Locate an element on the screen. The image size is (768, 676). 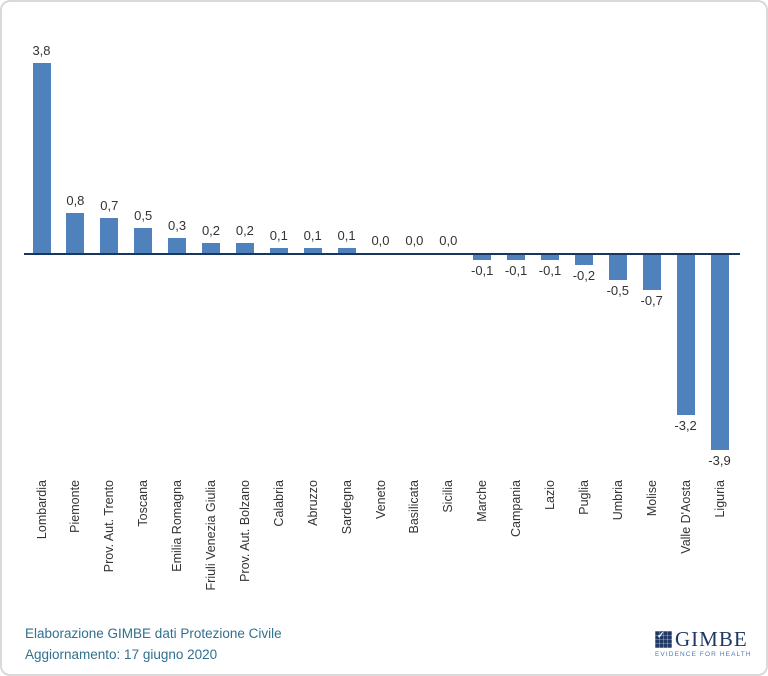
category-label: Sicilia is located at coordinates (448, 496).